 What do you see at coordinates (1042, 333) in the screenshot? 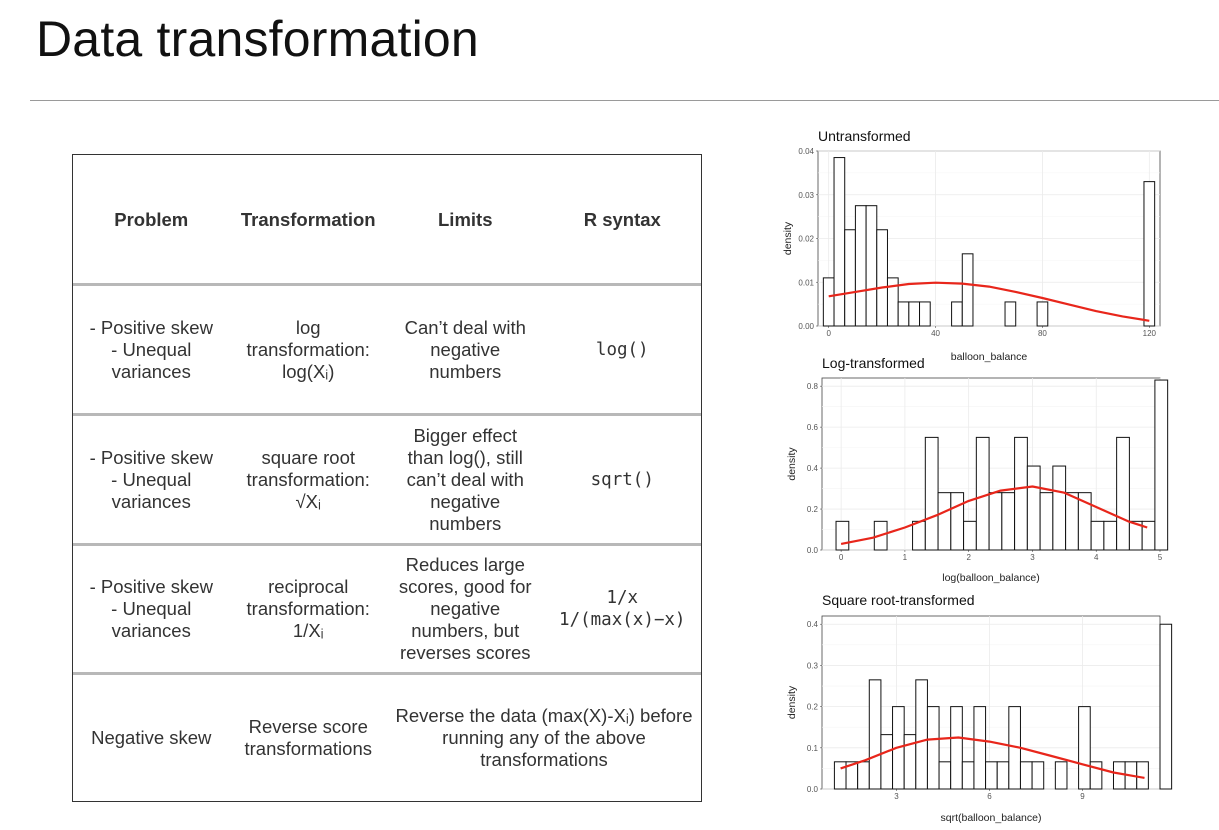
I see `x-tick-label: 80` at bounding box center [1042, 333].